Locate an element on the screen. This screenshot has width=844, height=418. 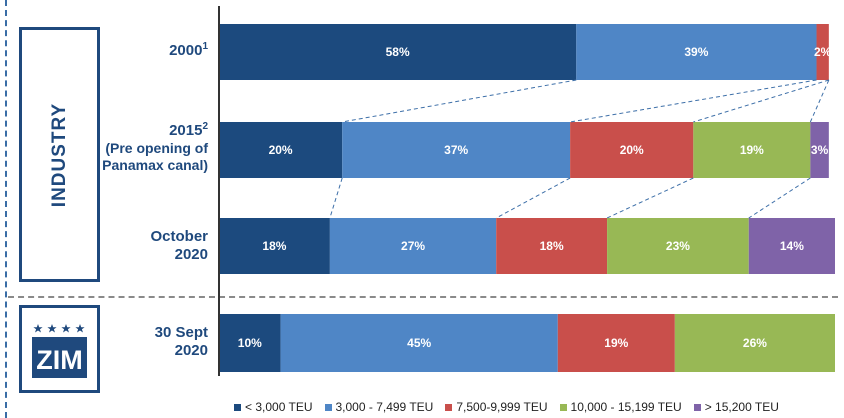
legend-item-0: < 3,000 TEU is located at coordinates (273, 407).